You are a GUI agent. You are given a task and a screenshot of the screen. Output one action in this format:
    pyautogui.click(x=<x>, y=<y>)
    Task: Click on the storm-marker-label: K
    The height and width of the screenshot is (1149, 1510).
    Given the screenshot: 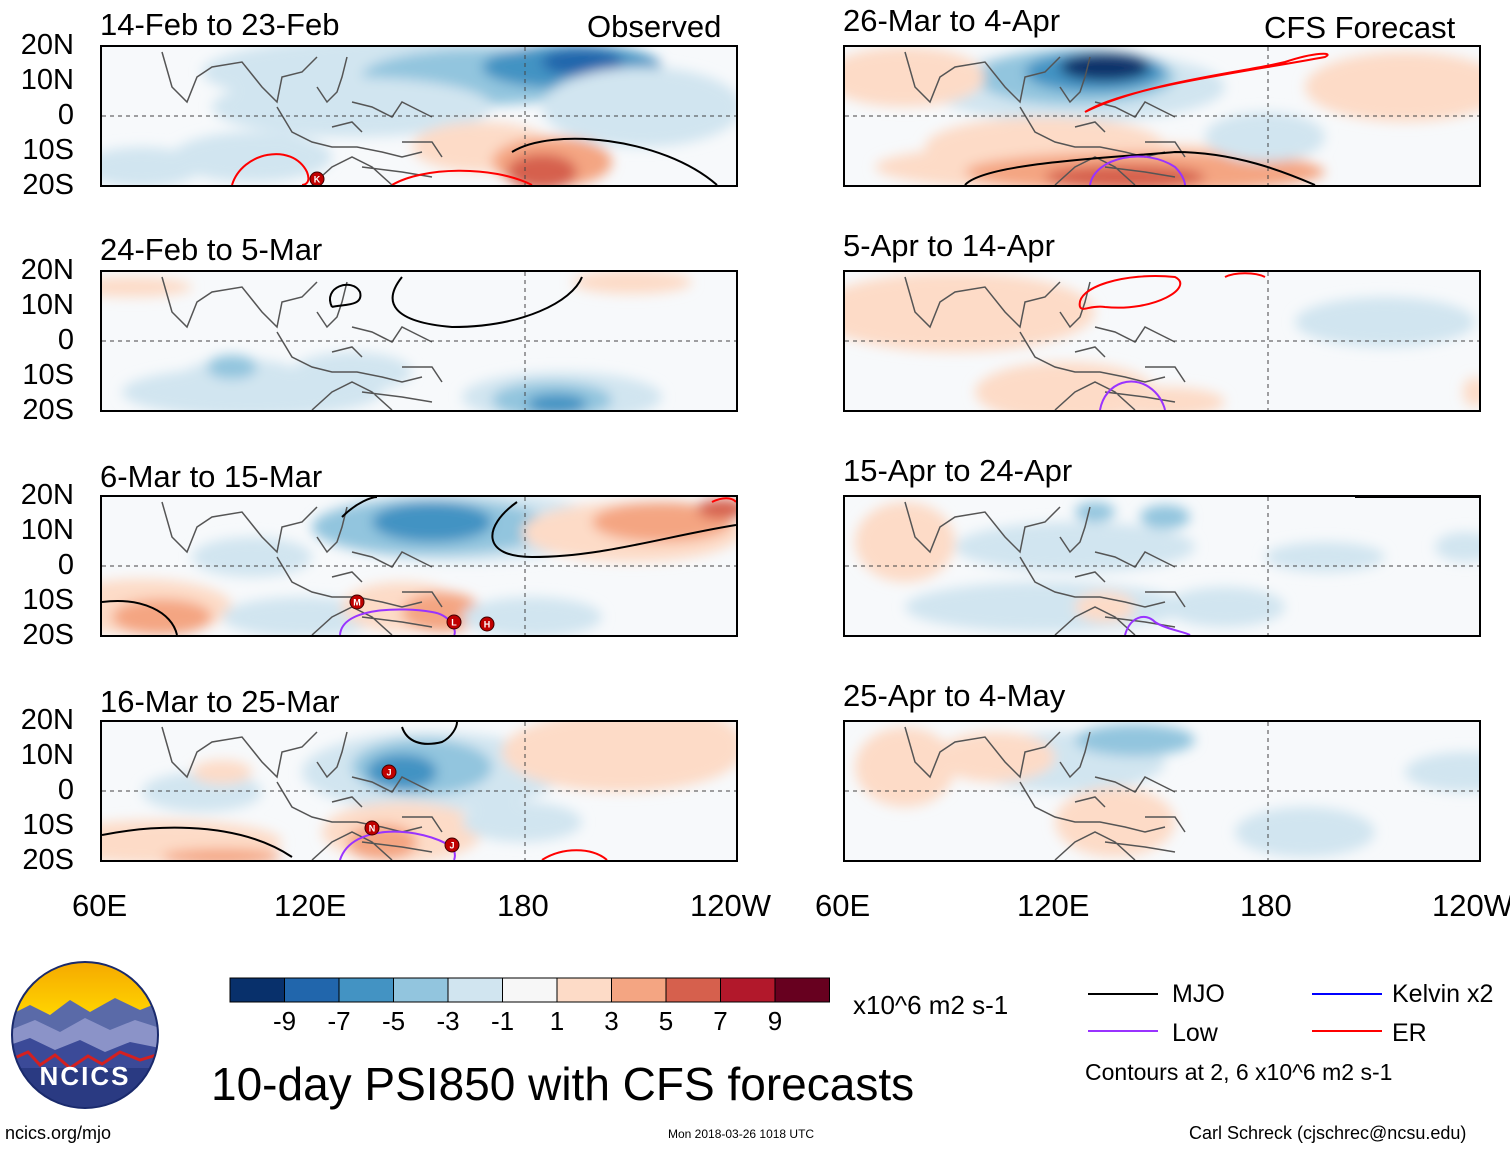 What is the action you would take?
    pyautogui.click(x=317, y=180)
    